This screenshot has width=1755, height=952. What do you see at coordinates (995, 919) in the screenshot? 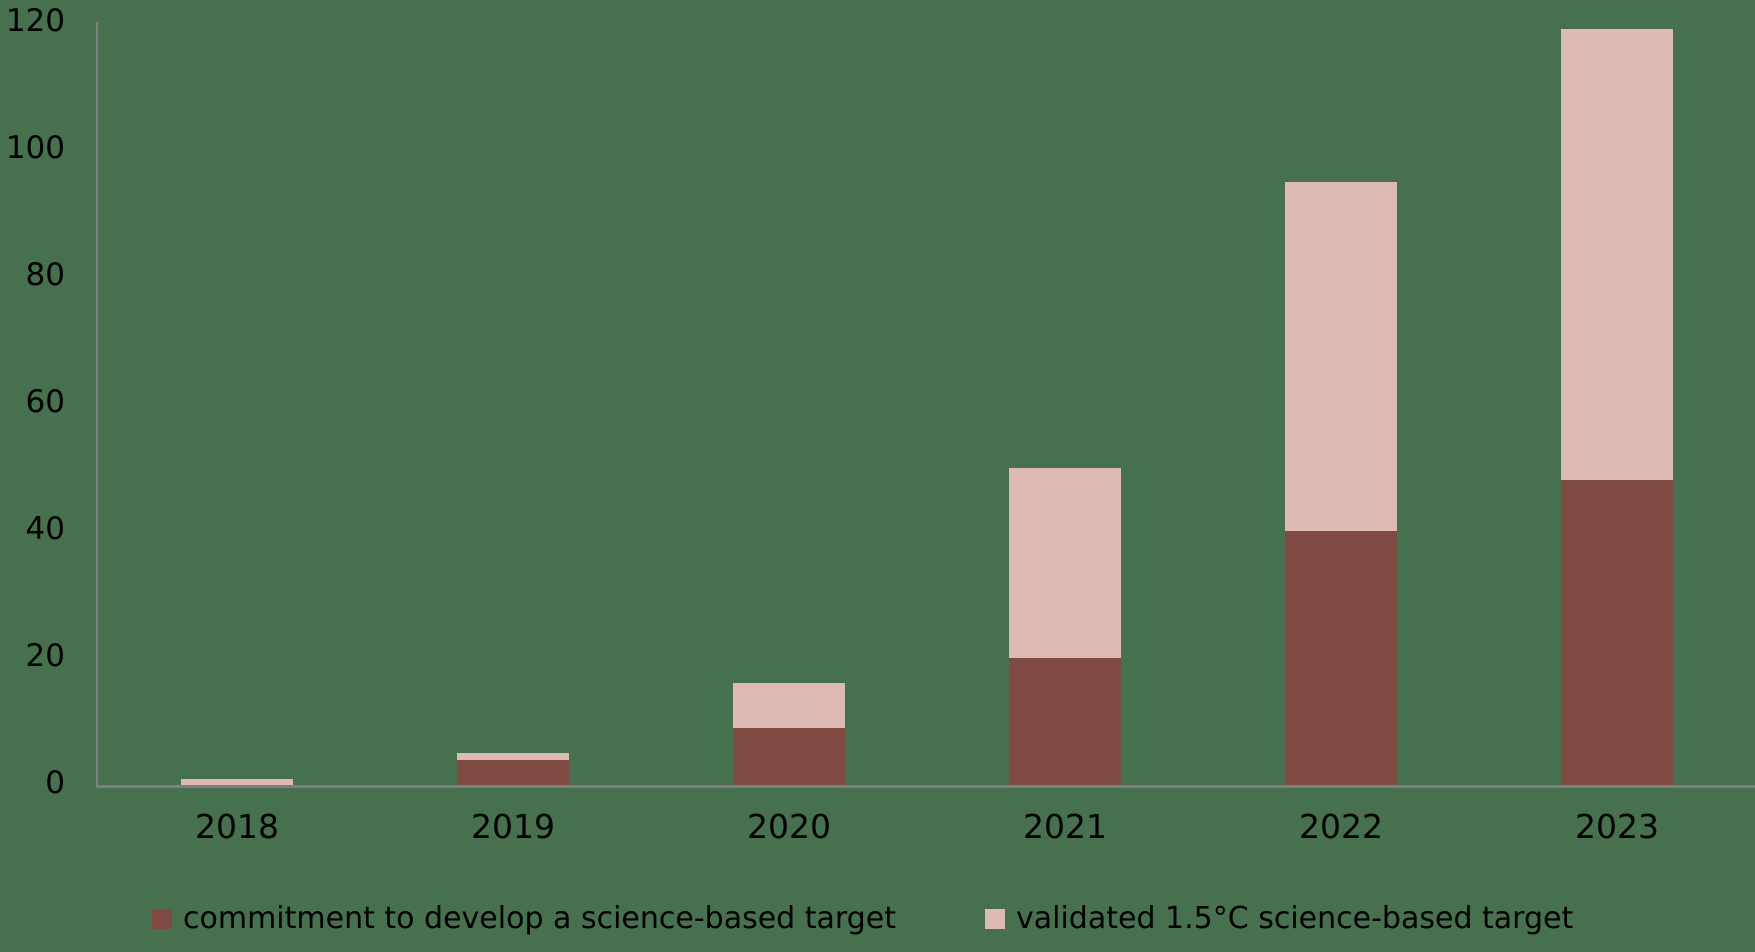
I see `legend-swatch-validated-icon` at bounding box center [995, 919].